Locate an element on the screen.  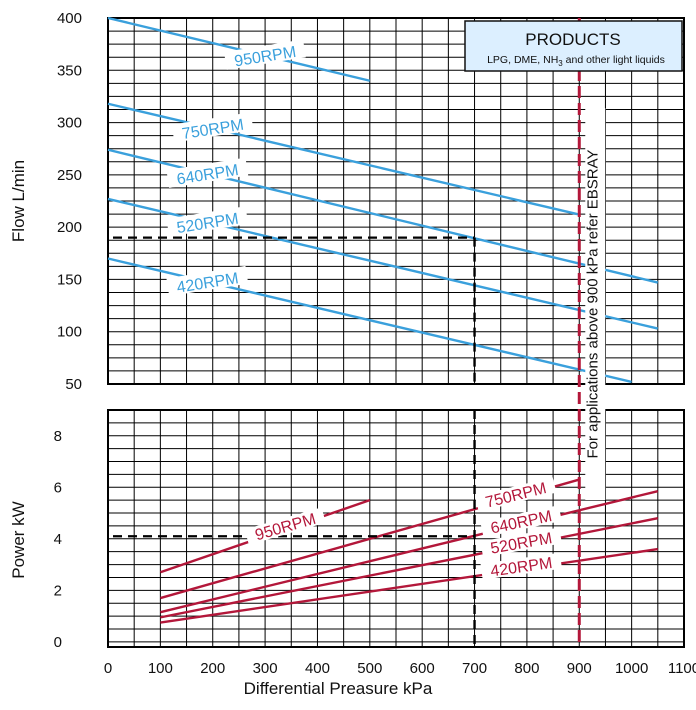
flow-y-tick-label: 350 is located at coordinates (69, 70).